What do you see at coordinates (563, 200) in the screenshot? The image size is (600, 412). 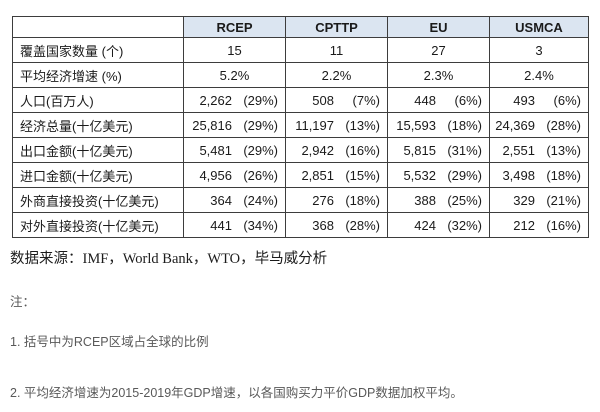 I see `cell-percent: (21%)` at bounding box center [563, 200].